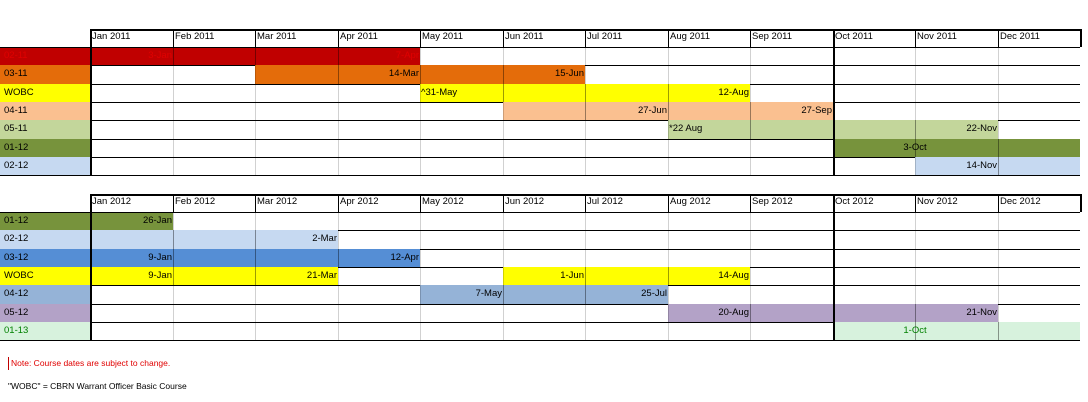 The height and width of the screenshot is (402, 1088). Describe the element at coordinates (324, 239) in the screenshot. I see `date-label: 2-Mar` at that location.